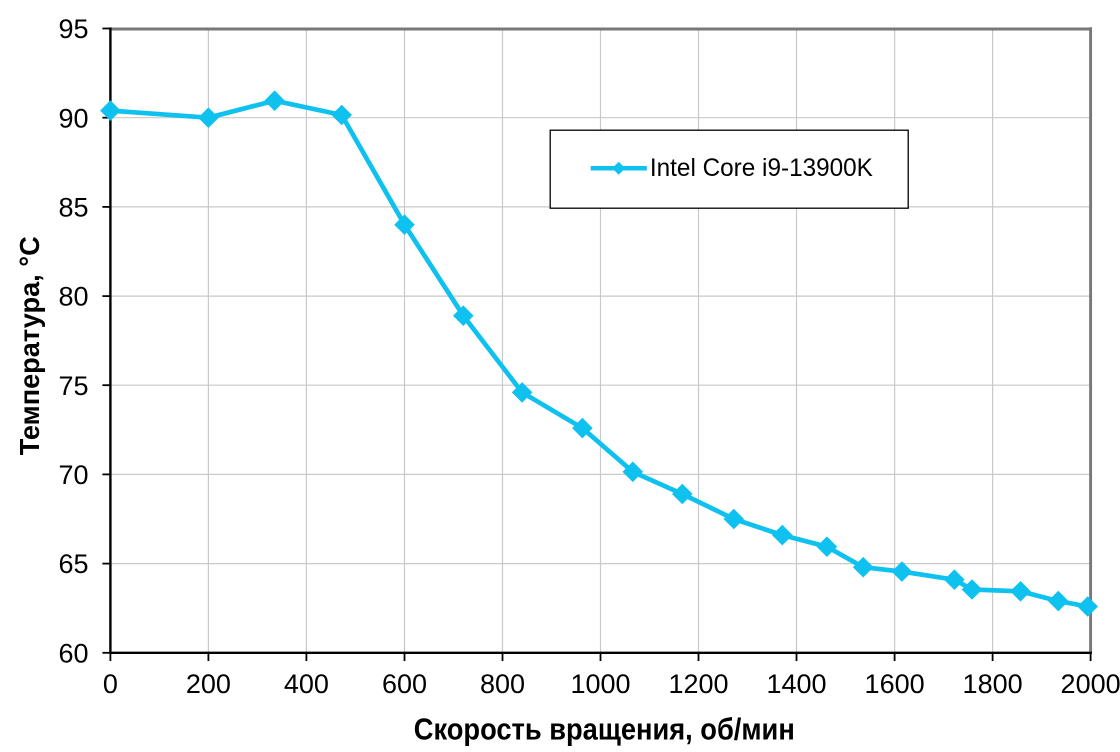 Image resolution: width=1120 pixels, height=752 pixels. What do you see at coordinates (604, 729) in the screenshot?
I see `svg-text: Скорость вращения, об/мин` at bounding box center [604, 729].